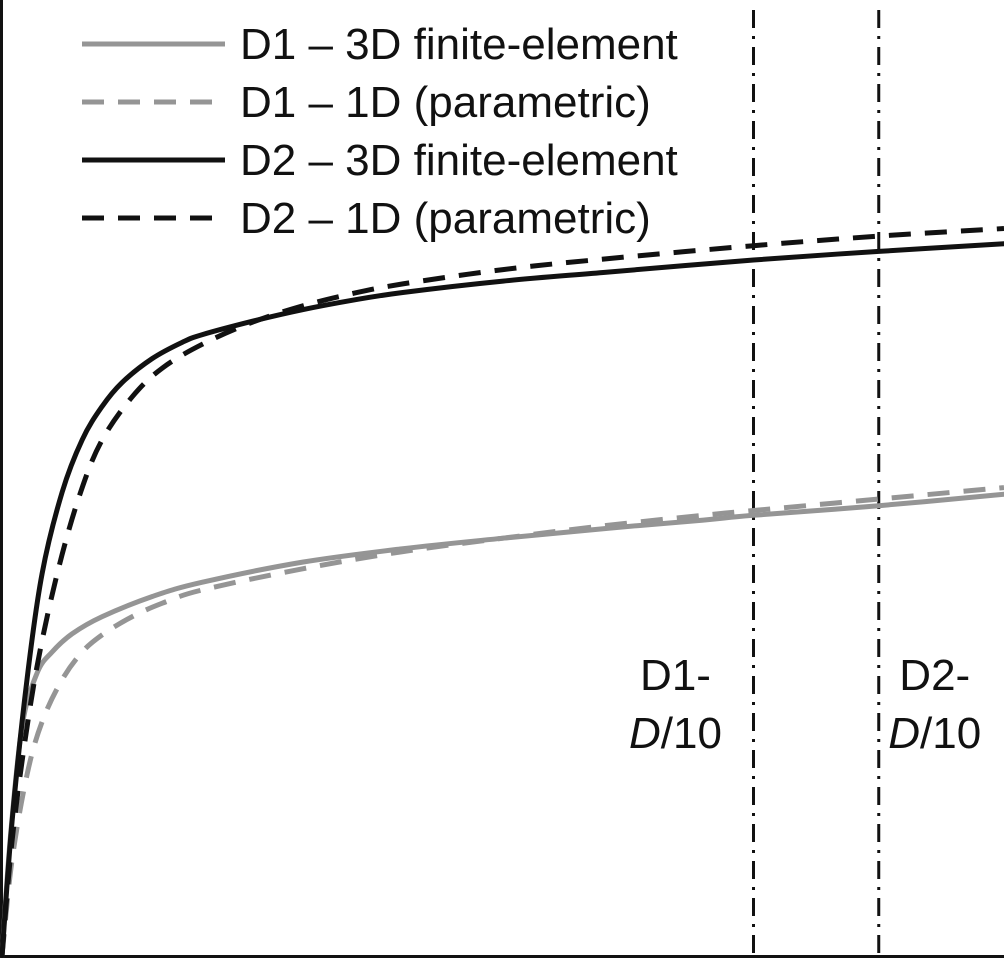 Image resolution: width=1004 pixels, height=958 pixels. What do you see at coordinates (816, 483) in the screenshot?
I see `vlines-group` at bounding box center [816, 483].